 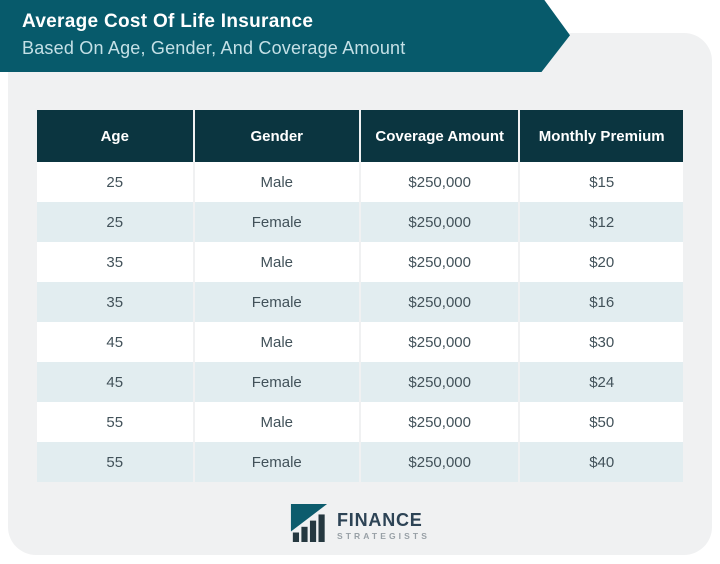 I want to click on table-row: 25 Male $250,000 $15, so click(x=360, y=182).